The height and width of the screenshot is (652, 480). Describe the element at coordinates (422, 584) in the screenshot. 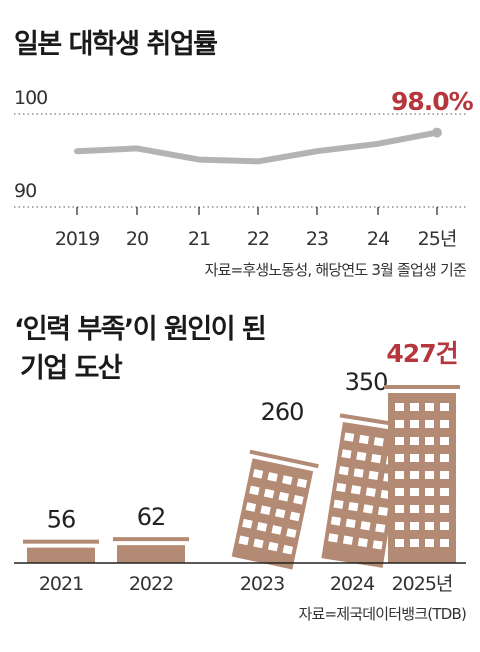

I see `bar-x-tick-label: 2025년` at that location.